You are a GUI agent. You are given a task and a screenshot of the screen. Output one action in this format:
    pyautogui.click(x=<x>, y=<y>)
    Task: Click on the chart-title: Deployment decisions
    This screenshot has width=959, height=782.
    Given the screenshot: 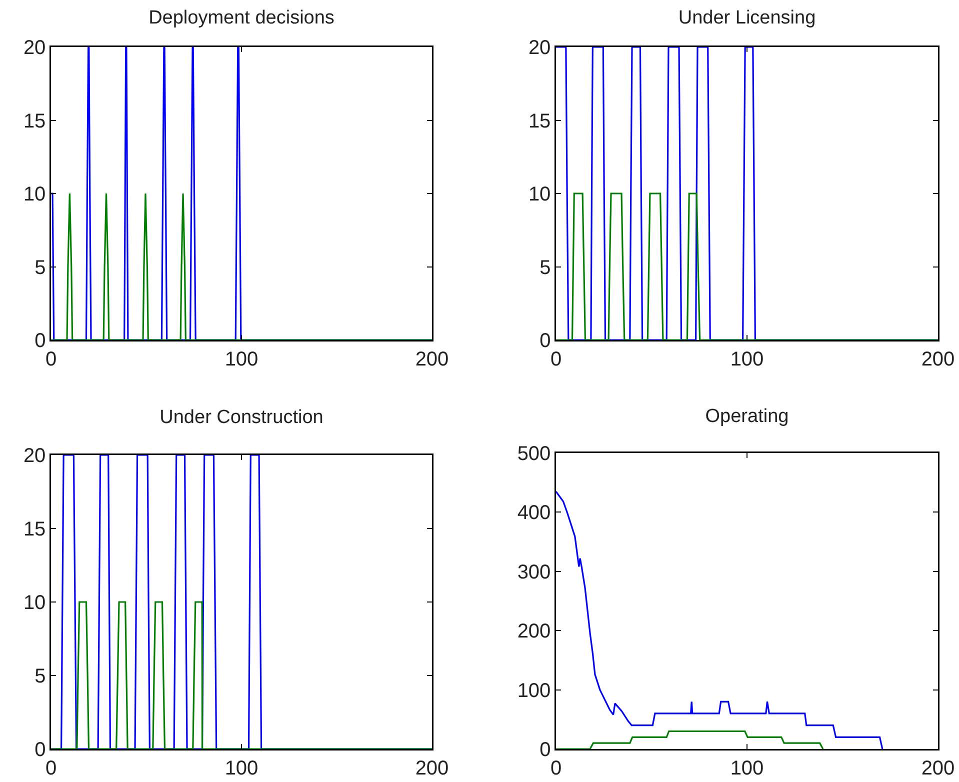 What is the action you would take?
    pyautogui.click(x=241, y=18)
    